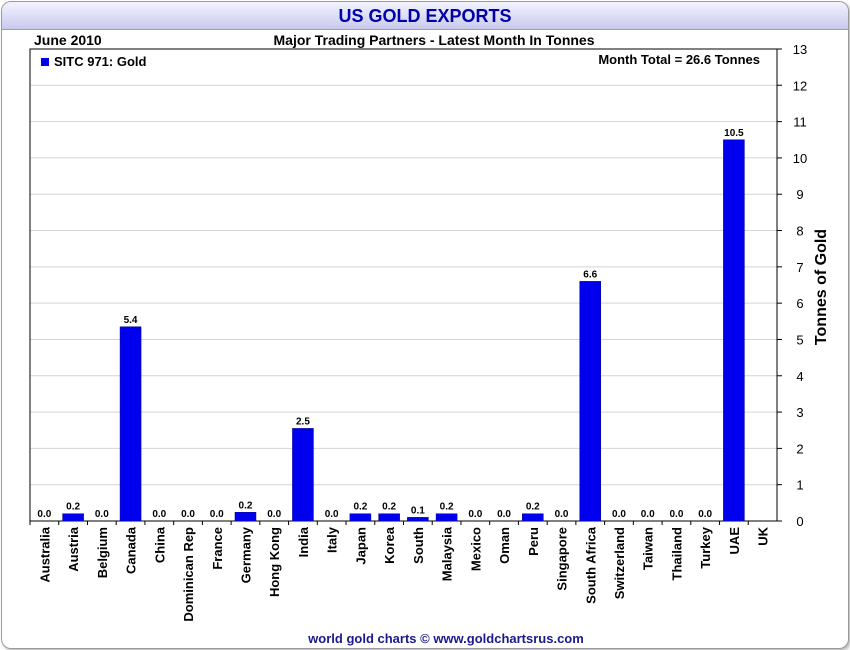 The height and width of the screenshot is (650, 850). Describe the element at coordinates (68, 40) in the screenshot. I see `date-label: June 2010` at that location.